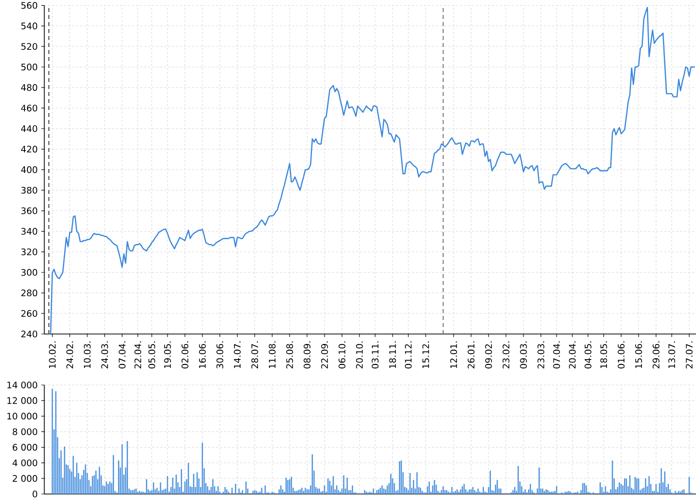 Image resolution: width=700 pixels, height=500 pixels. I want to click on x-tick-label: 18.11., so click(392, 354).